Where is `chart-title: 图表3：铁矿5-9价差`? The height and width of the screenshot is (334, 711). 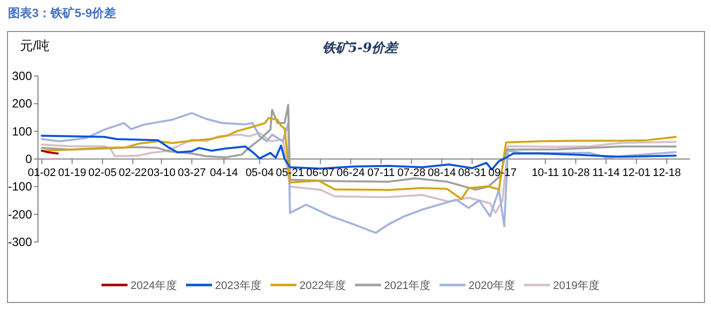
chart-title: 图表3：铁矿5-9价差 is located at coordinates (62, 13).